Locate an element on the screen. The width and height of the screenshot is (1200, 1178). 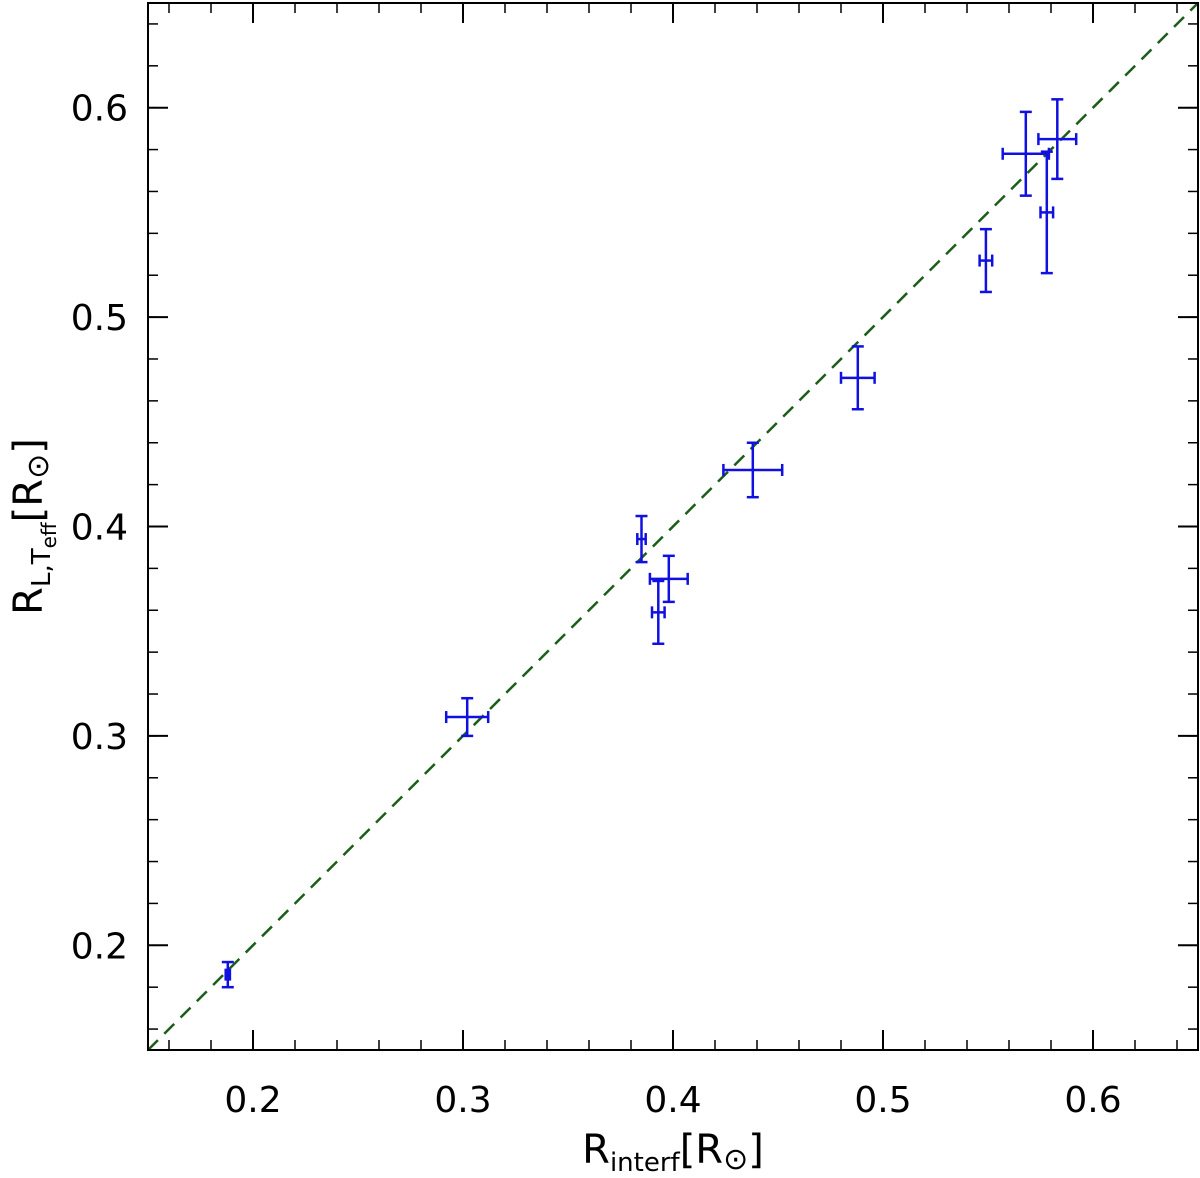
y-axis-label-subsub: eff is located at coordinates (49, 534).